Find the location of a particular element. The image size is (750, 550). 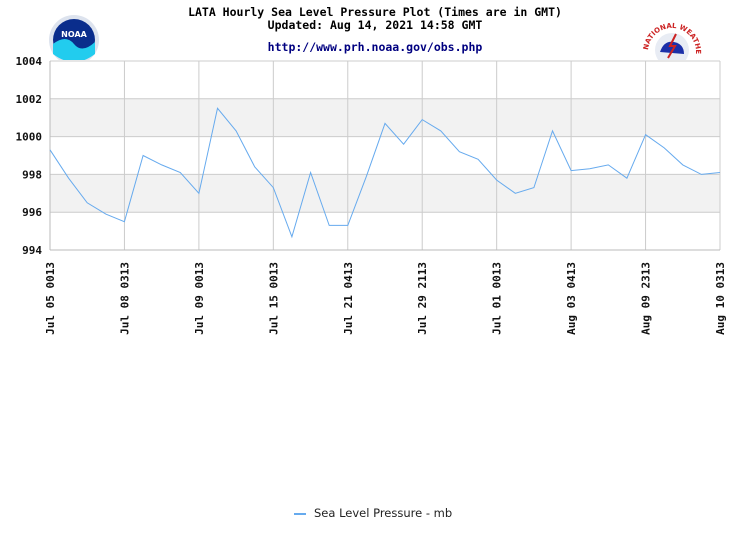

x-tick-label: Jul 05 0013 is located at coordinates (50, 298).